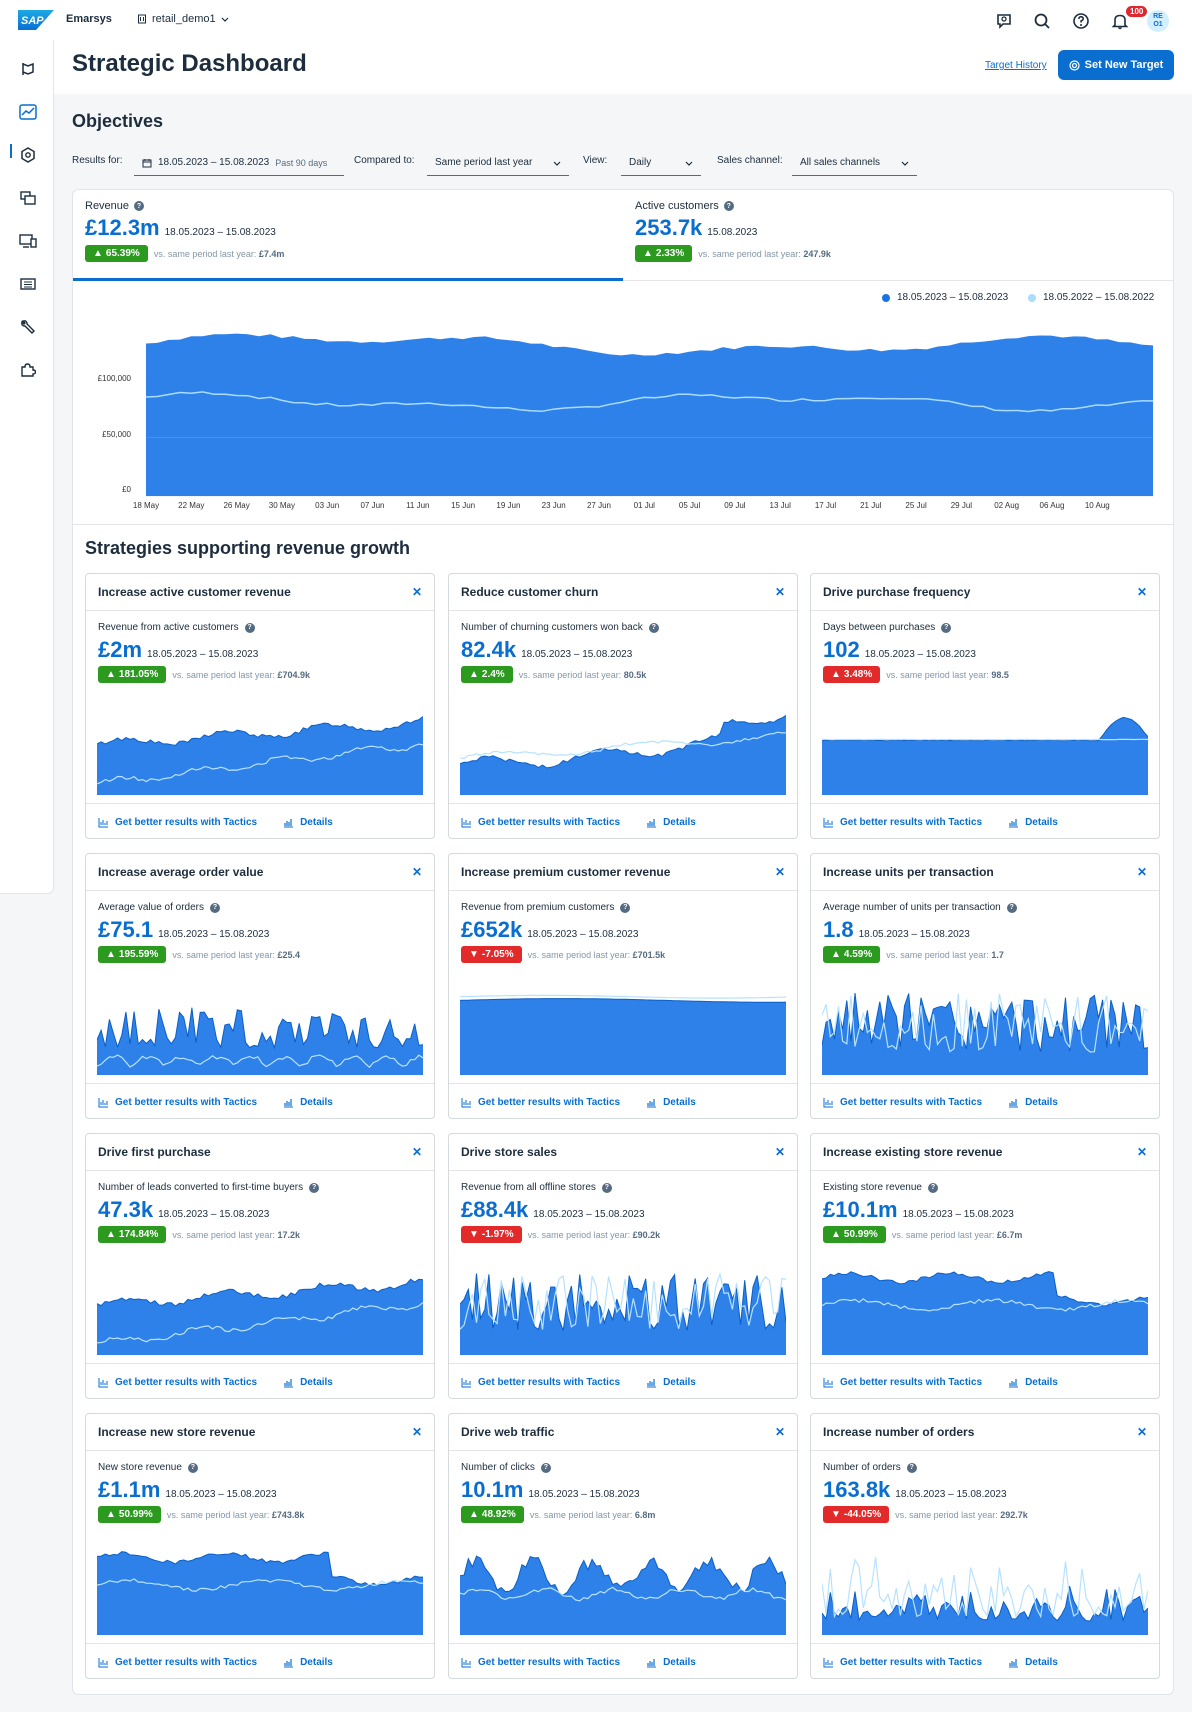  What do you see at coordinates (36, 20) in the screenshot?
I see `sap-logo: SAP` at bounding box center [36, 20].